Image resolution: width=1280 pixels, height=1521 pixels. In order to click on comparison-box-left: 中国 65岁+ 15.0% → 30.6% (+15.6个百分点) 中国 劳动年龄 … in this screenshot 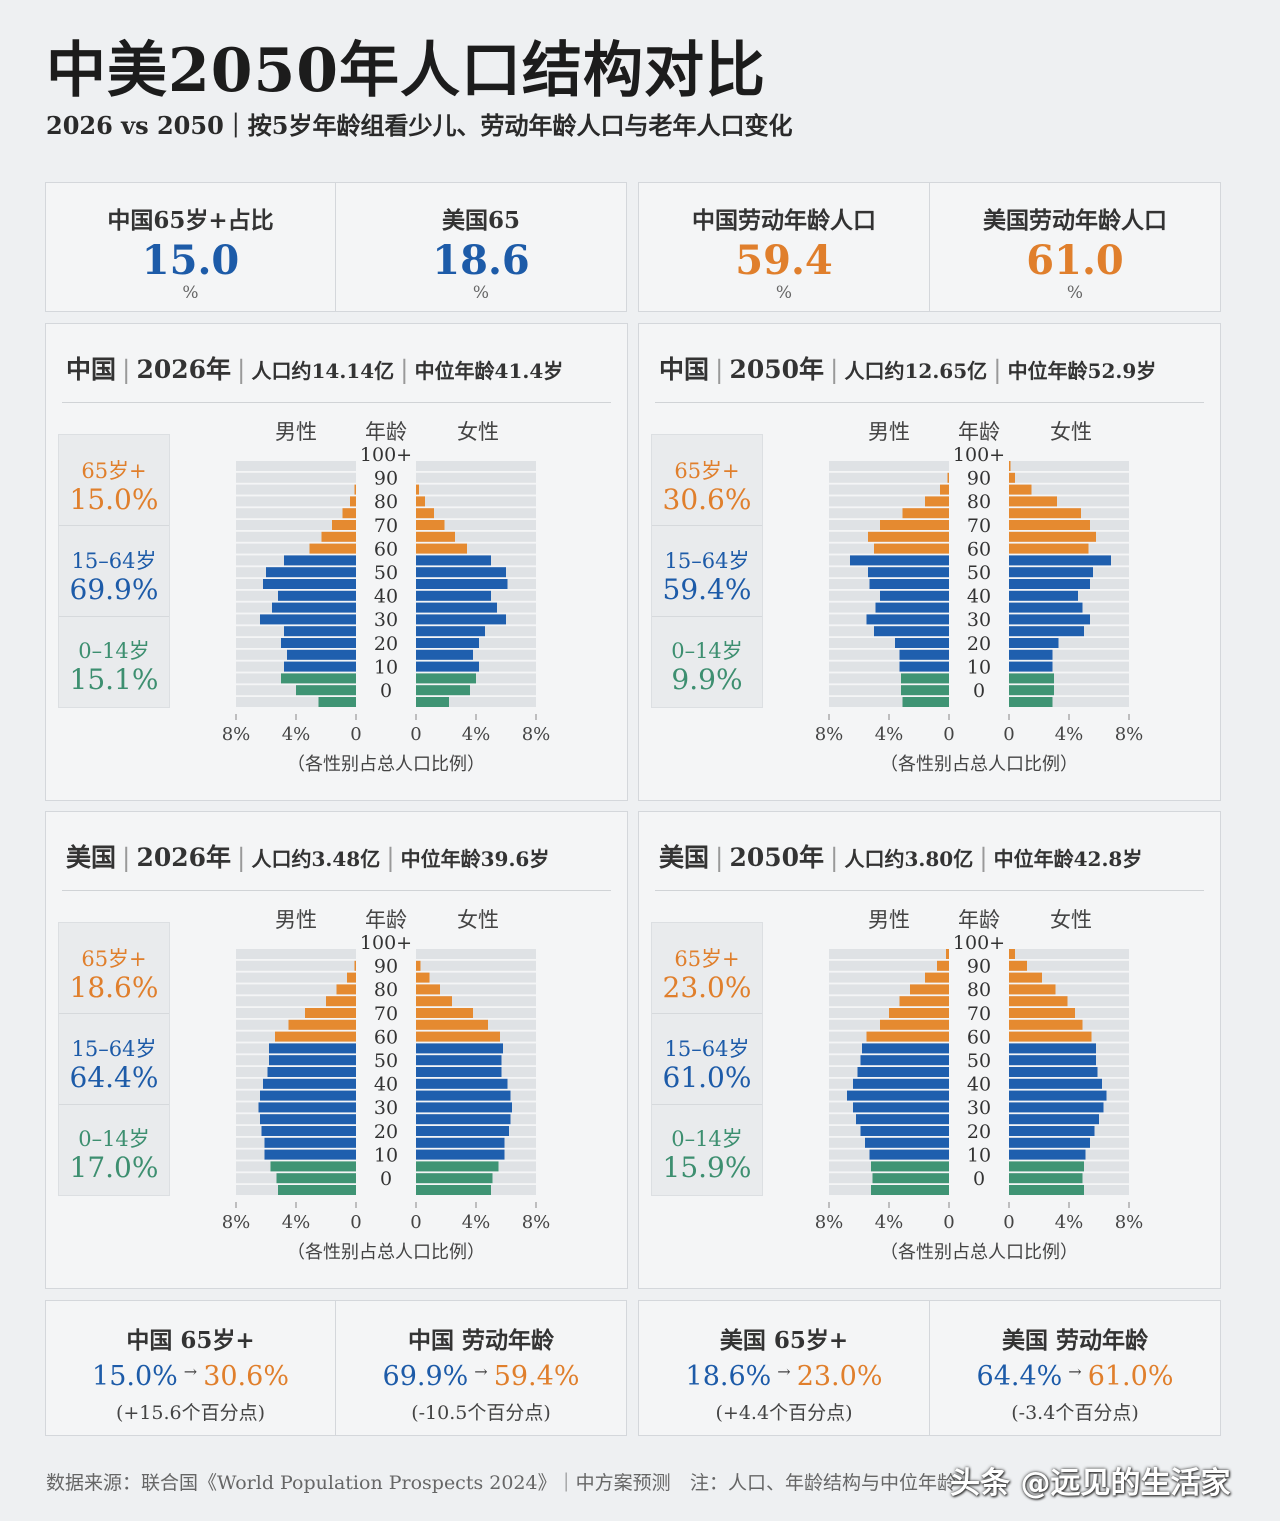, I will do `click(336, 1368)`.